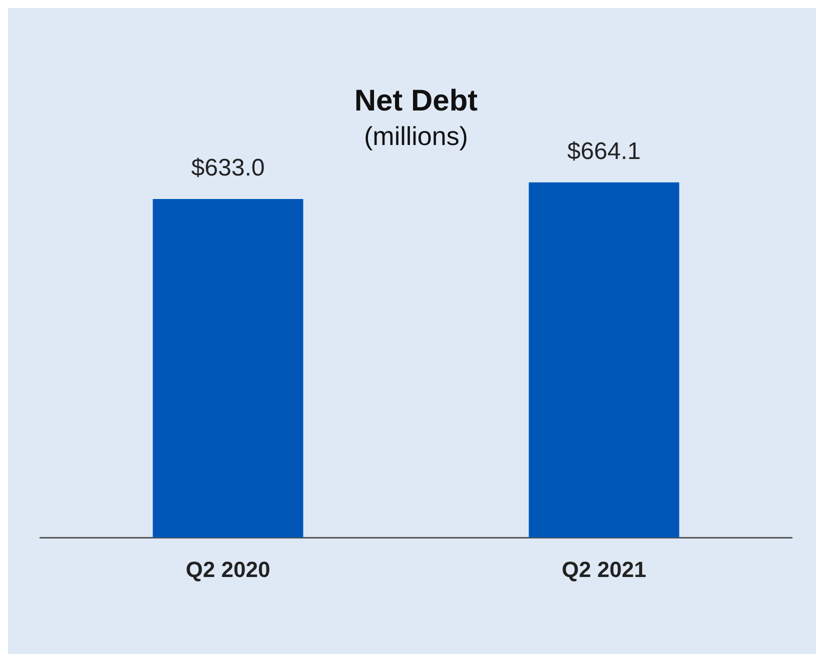  I want to click on x-tick-label: Q2 2021, so click(604, 569).